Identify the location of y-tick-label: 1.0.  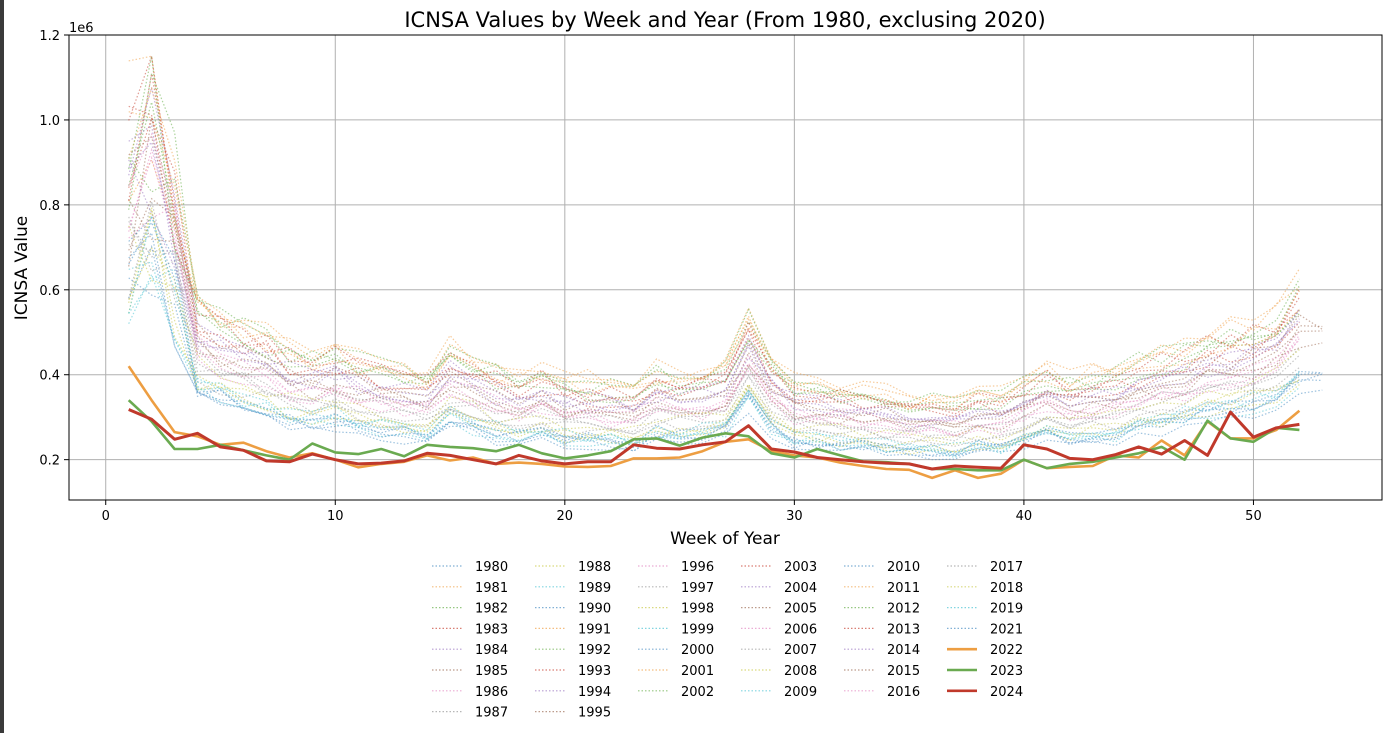
(49, 121).